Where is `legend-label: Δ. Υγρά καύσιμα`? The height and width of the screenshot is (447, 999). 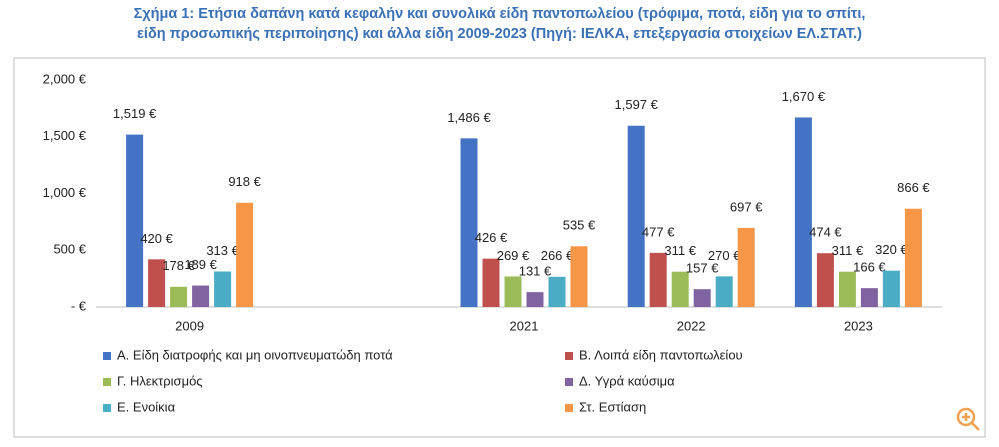
legend-label: Δ. Υγρά καύσιμα is located at coordinates (627, 380).